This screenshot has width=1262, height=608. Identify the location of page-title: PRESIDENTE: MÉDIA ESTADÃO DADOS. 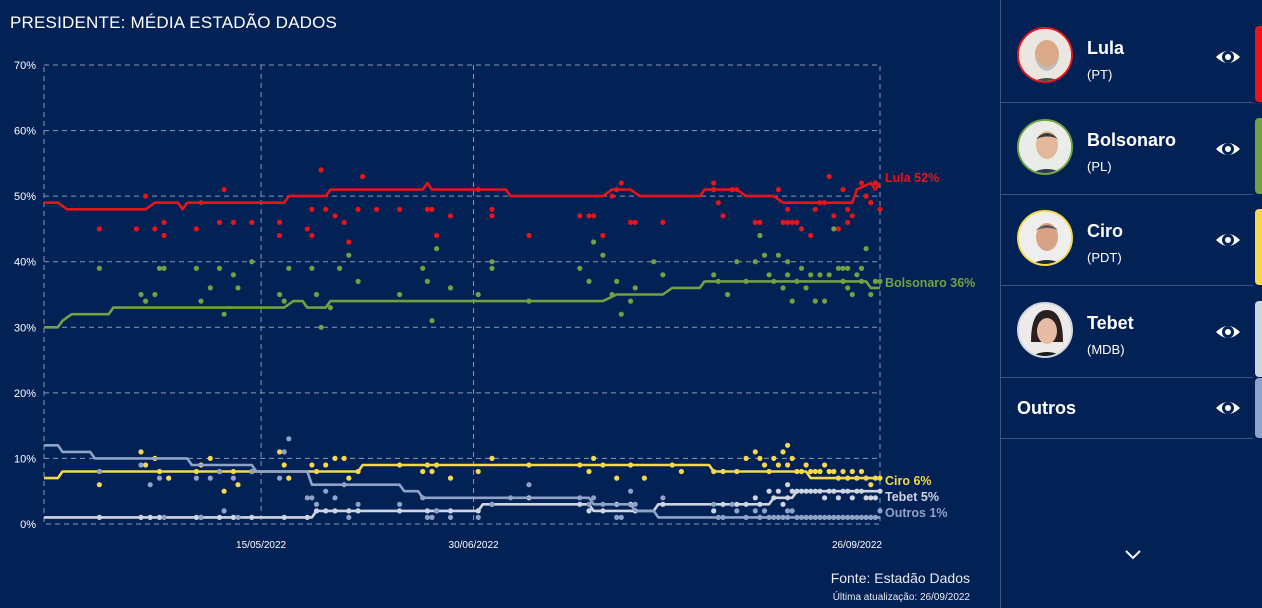
(174, 22).